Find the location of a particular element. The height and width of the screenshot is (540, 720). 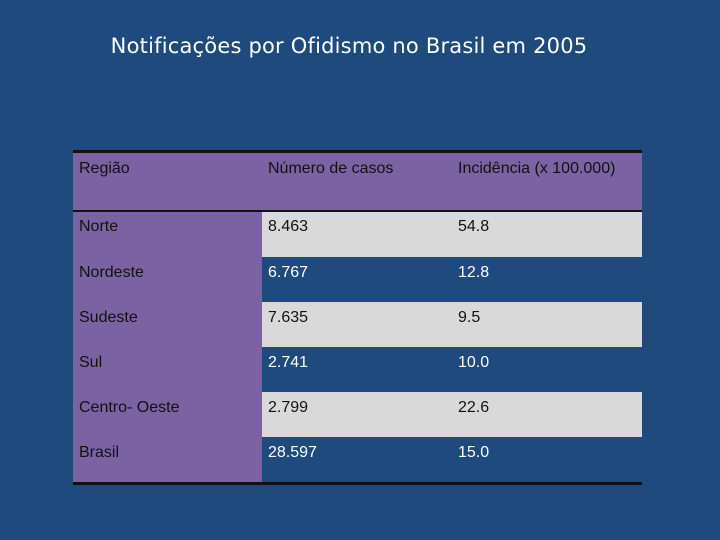

region-cell: Sudeste is located at coordinates (167, 324).